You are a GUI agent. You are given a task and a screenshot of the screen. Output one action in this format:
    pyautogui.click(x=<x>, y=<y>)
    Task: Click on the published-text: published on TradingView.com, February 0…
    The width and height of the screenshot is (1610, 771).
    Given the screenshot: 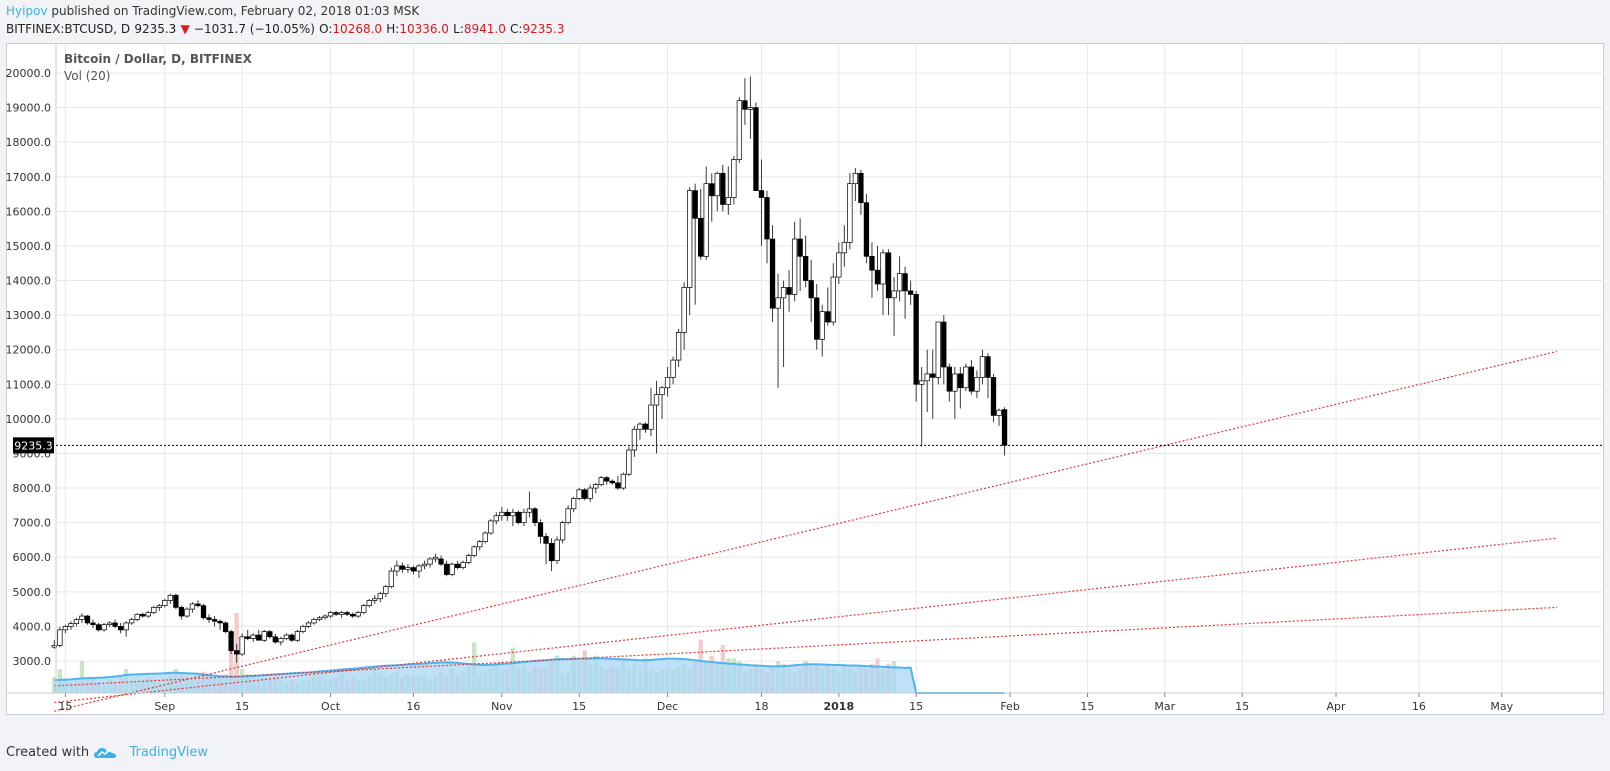 What is the action you would take?
    pyautogui.click(x=235, y=11)
    